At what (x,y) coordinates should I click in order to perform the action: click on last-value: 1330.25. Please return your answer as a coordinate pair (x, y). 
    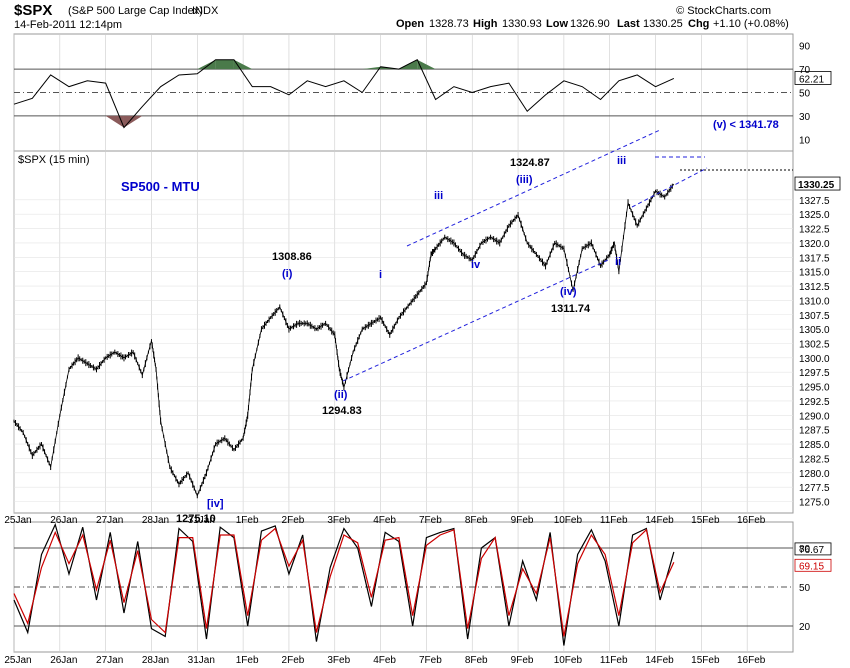
    Looking at the image, I should click on (663, 24).